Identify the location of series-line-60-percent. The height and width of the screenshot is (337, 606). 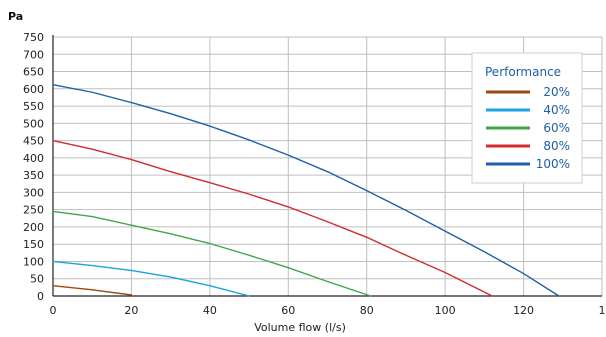
(212, 253).